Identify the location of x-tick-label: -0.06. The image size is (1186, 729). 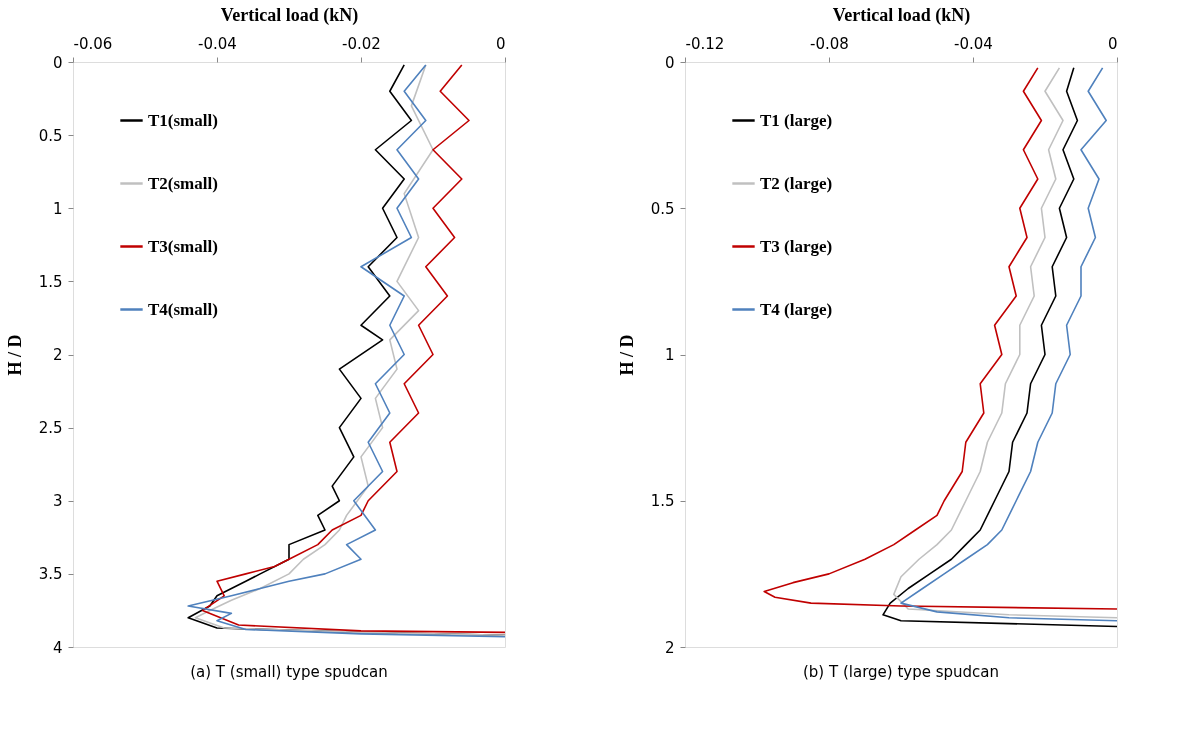
(93, 43).